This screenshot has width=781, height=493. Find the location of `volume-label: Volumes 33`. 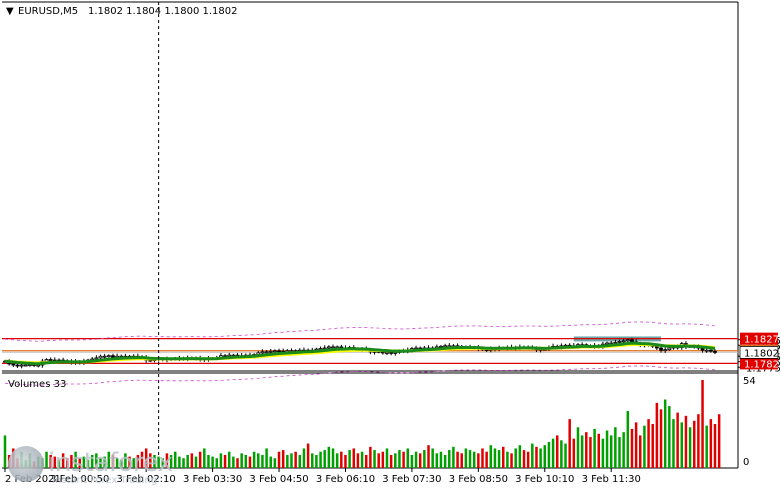

volume-label: Volumes 33 is located at coordinates (37, 384).